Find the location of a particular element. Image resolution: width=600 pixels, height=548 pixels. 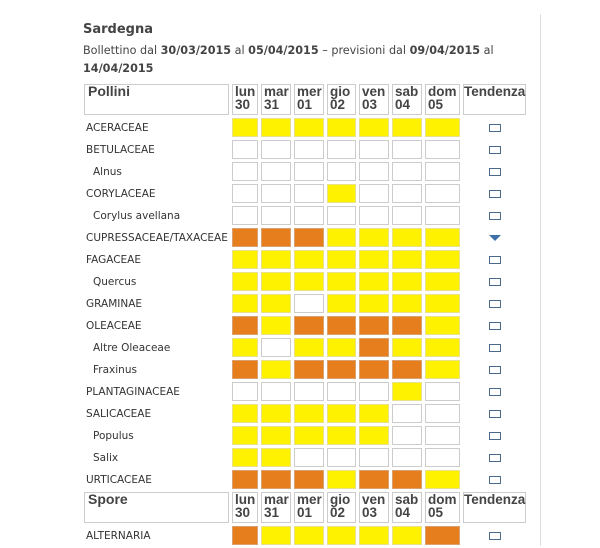

taxon-name: PLANTAGINACEAE is located at coordinates (133, 391).